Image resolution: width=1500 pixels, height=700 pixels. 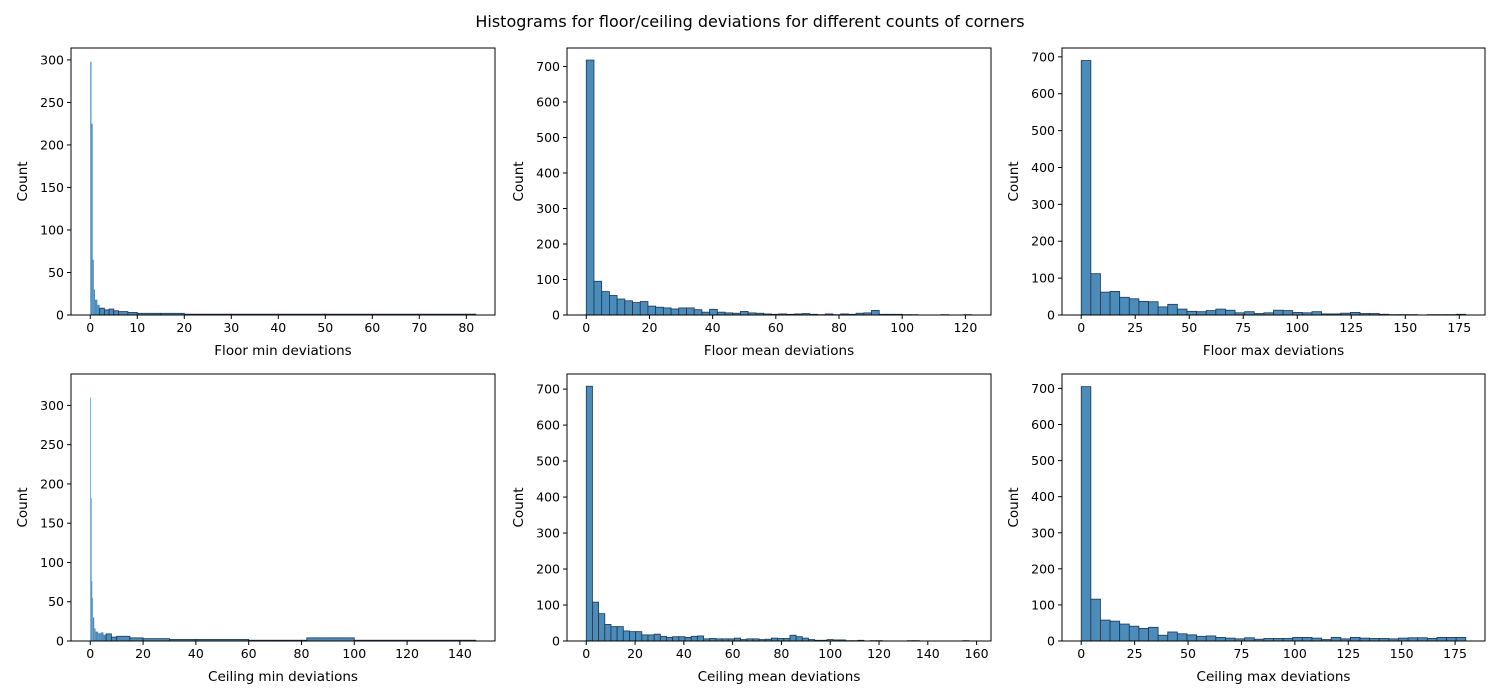 What do you see at coordinates (56, 272) in the screenshot?
I see `y-tick-label: 50` at bounding box center [56, 272].